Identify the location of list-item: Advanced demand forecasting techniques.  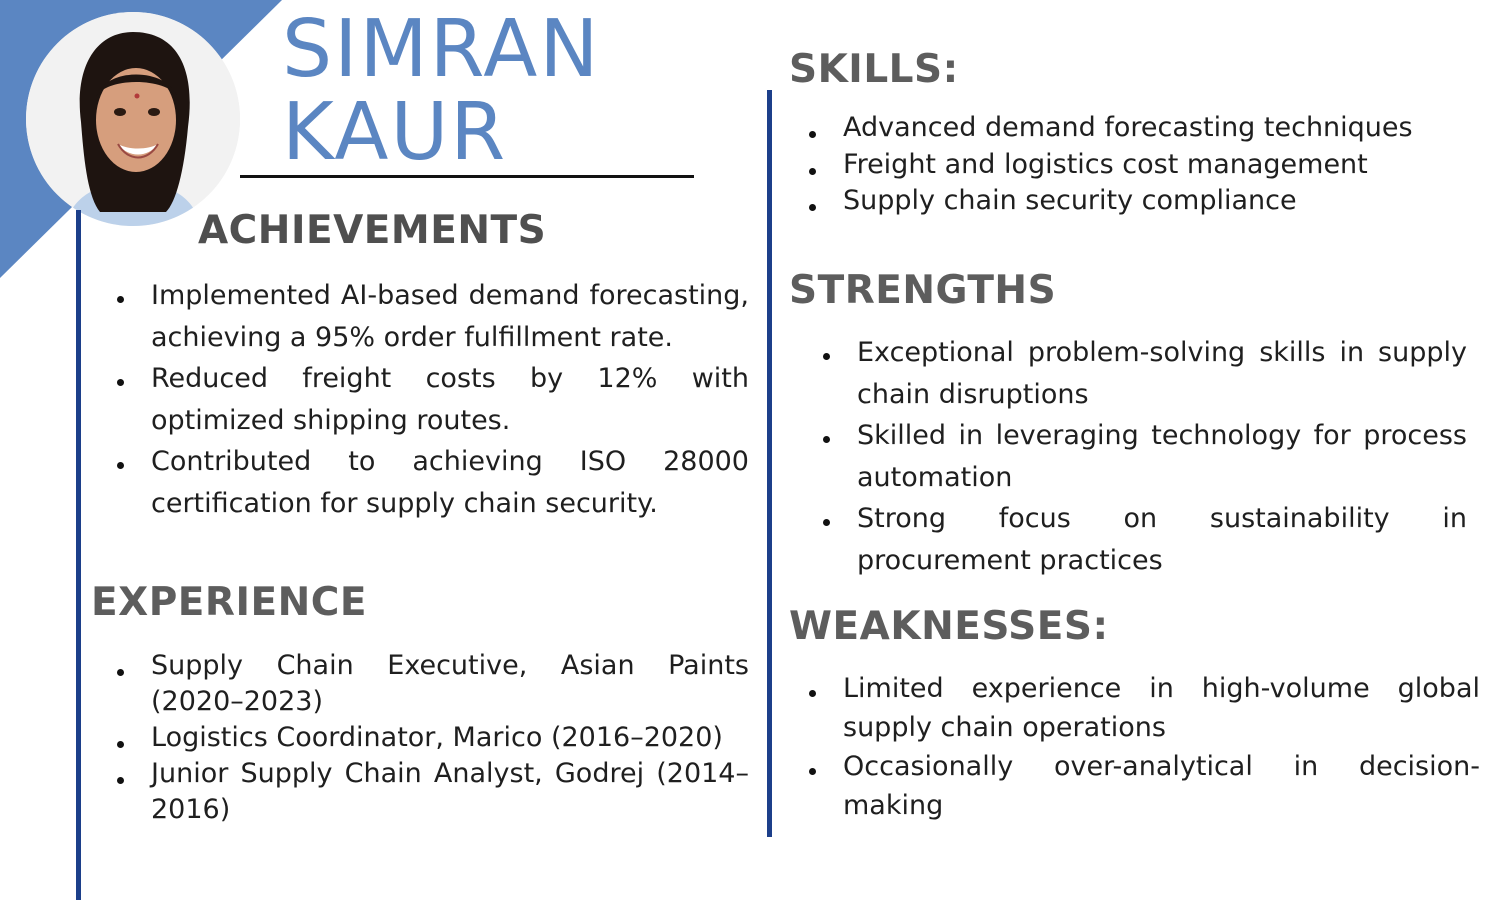
(1141, 128).